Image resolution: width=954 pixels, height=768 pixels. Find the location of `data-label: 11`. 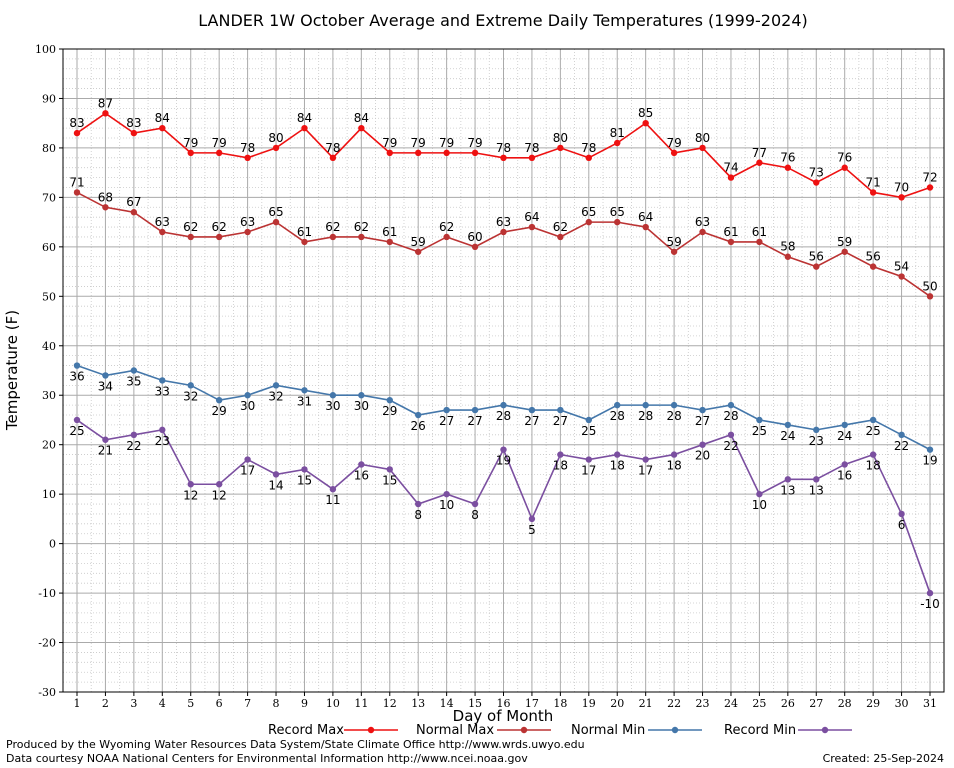

data-label: 11 is located at coordinates (332, 500).